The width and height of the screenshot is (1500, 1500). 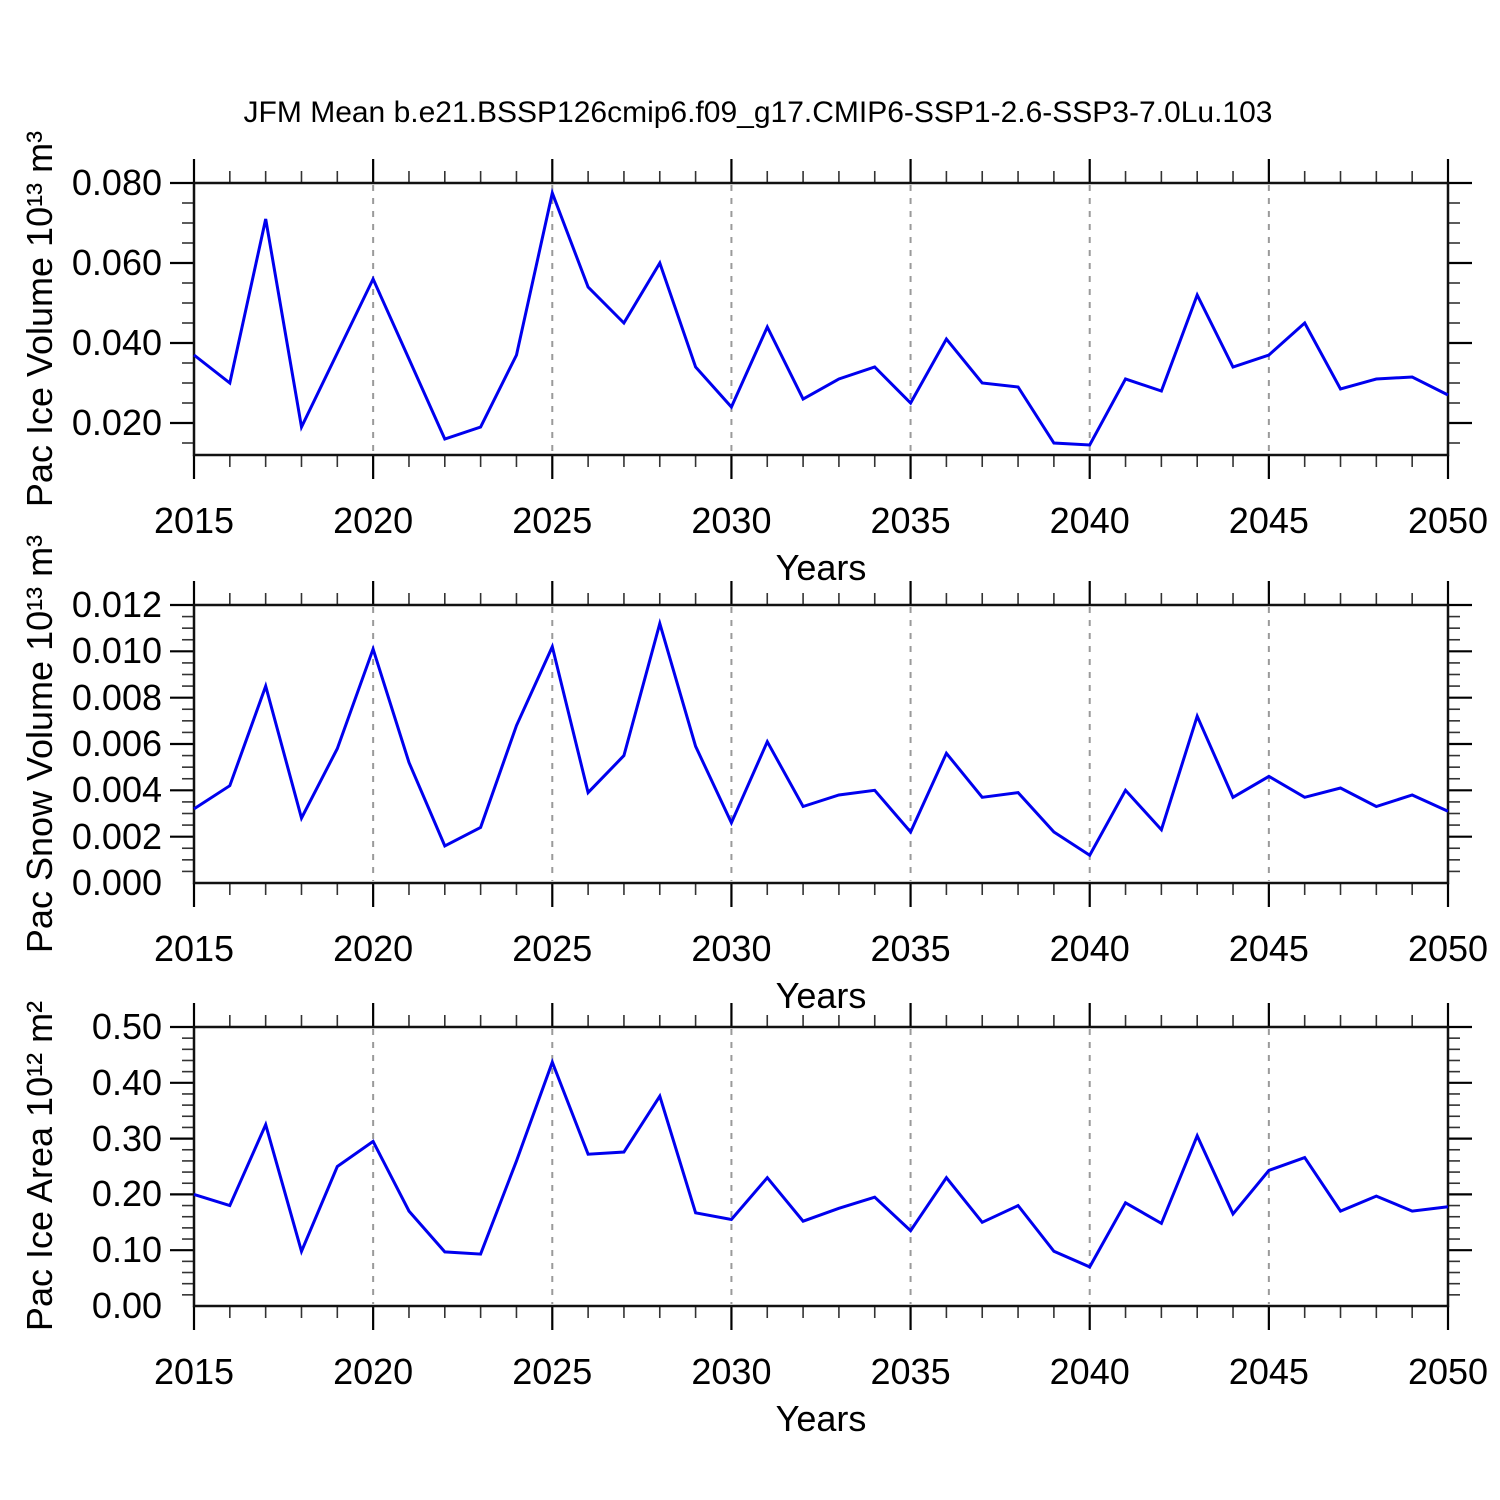 I want to click on y-tick-label: 0.010, so click(x=116, y=651).